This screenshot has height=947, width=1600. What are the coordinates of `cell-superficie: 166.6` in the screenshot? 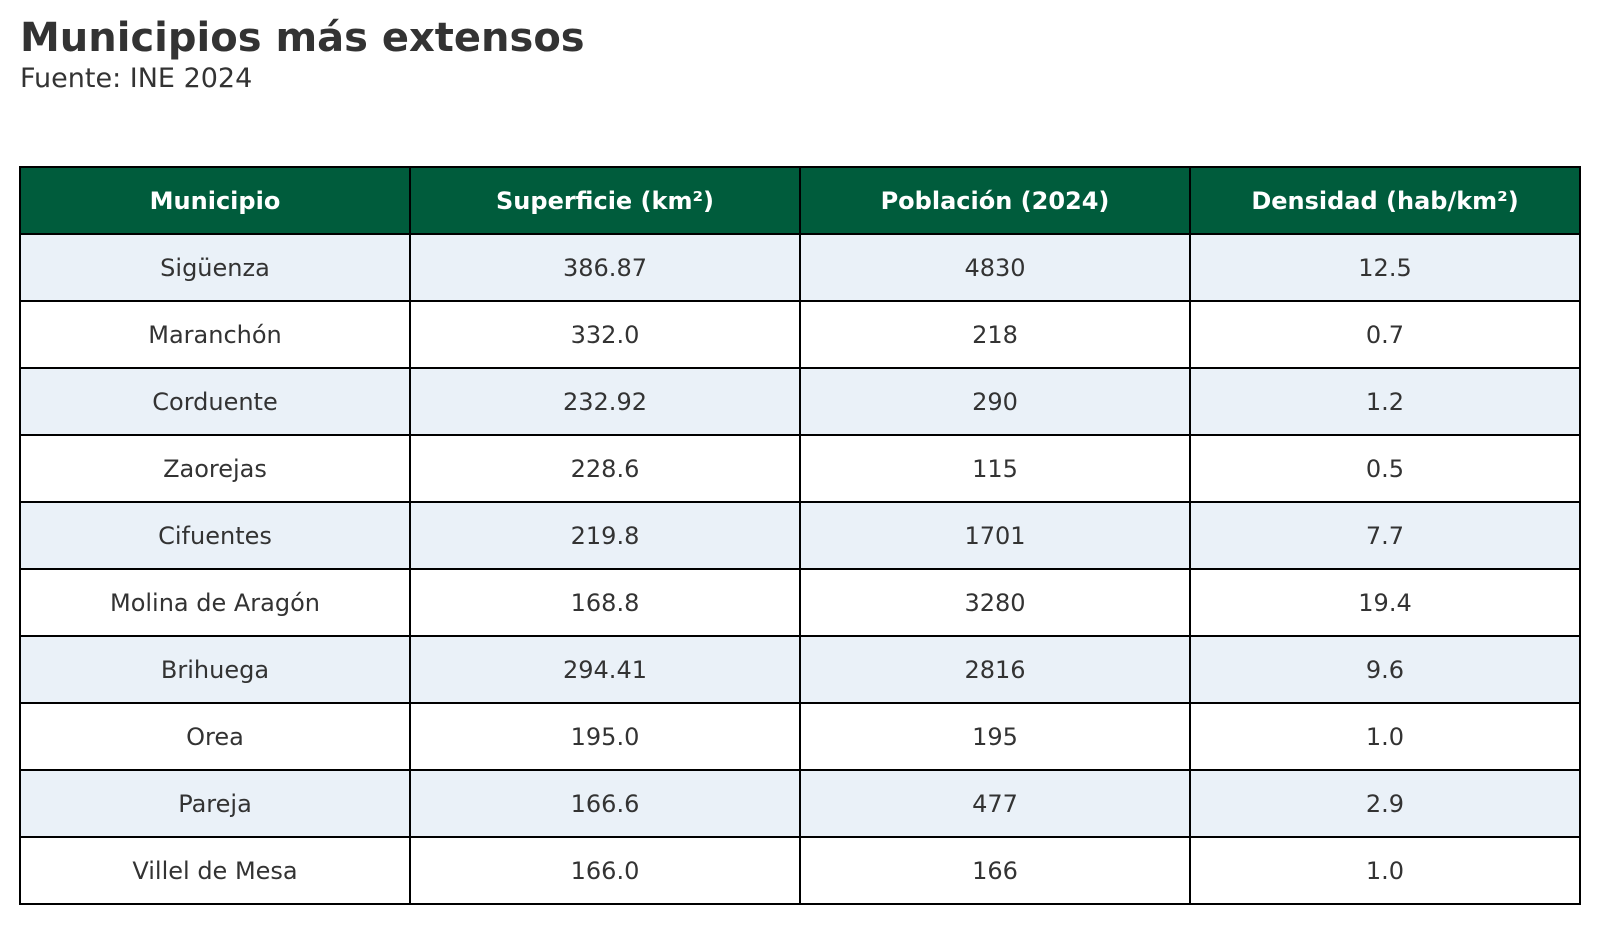 It's located at (605, 803).